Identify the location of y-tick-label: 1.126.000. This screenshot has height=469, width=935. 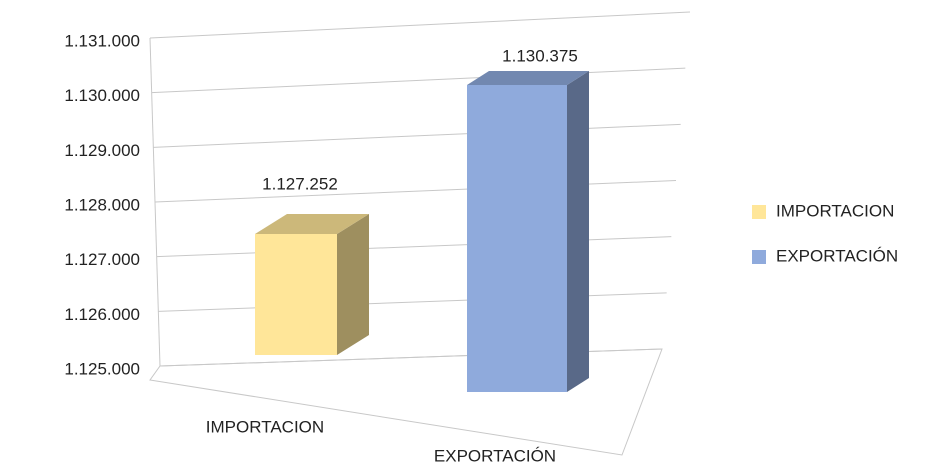
(102, 314).